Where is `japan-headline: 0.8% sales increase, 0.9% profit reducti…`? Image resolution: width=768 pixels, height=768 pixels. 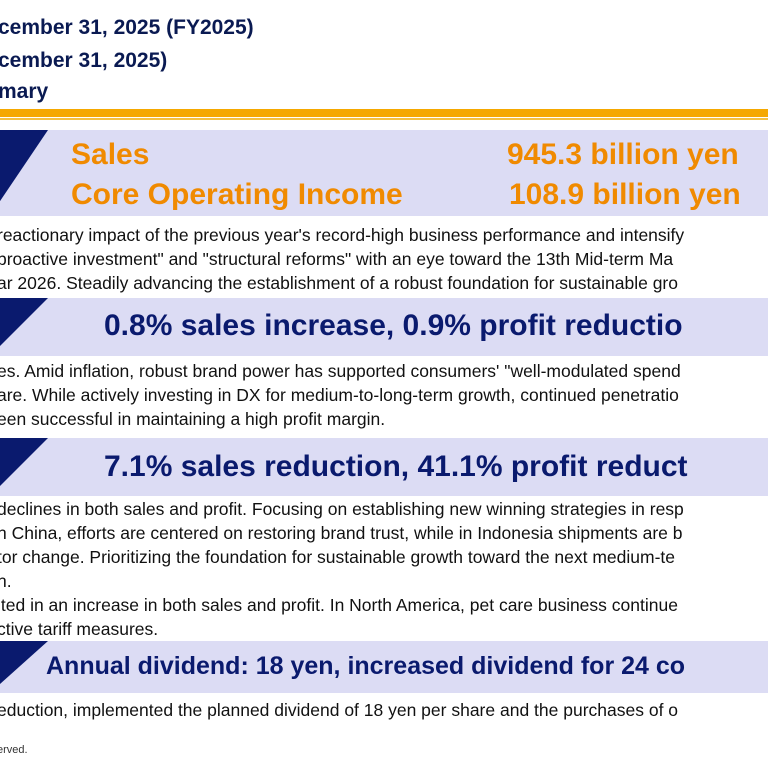
japan-headline: 0.8% sales increase, 0.9% profit reducti… is located at coordinates (393, 325).